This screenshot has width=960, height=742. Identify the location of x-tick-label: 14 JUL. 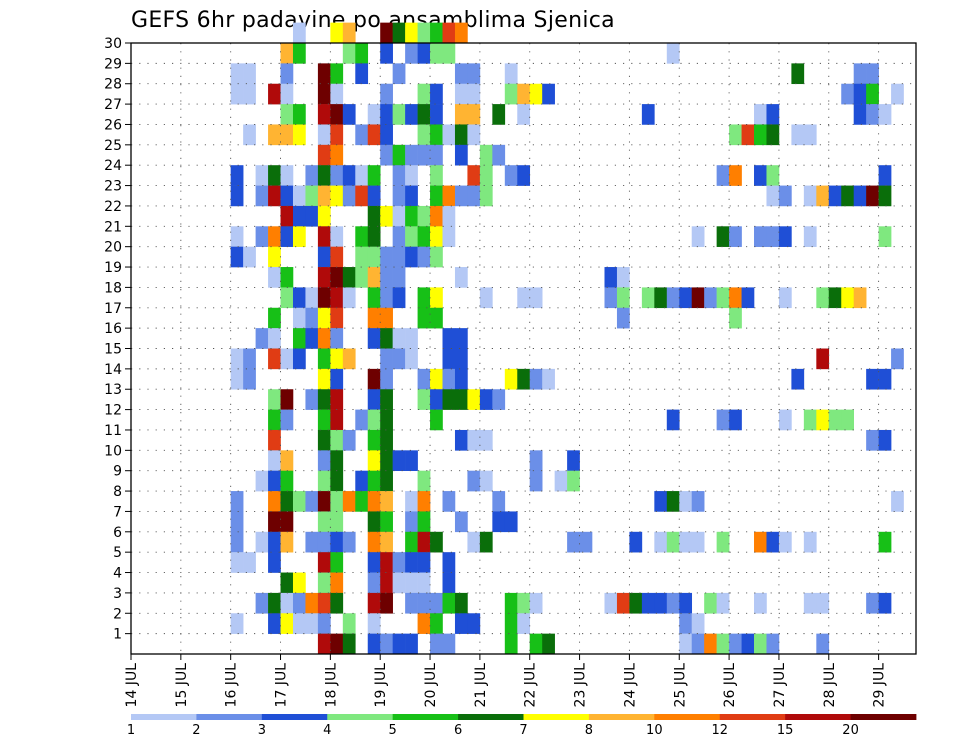
(132, 685).